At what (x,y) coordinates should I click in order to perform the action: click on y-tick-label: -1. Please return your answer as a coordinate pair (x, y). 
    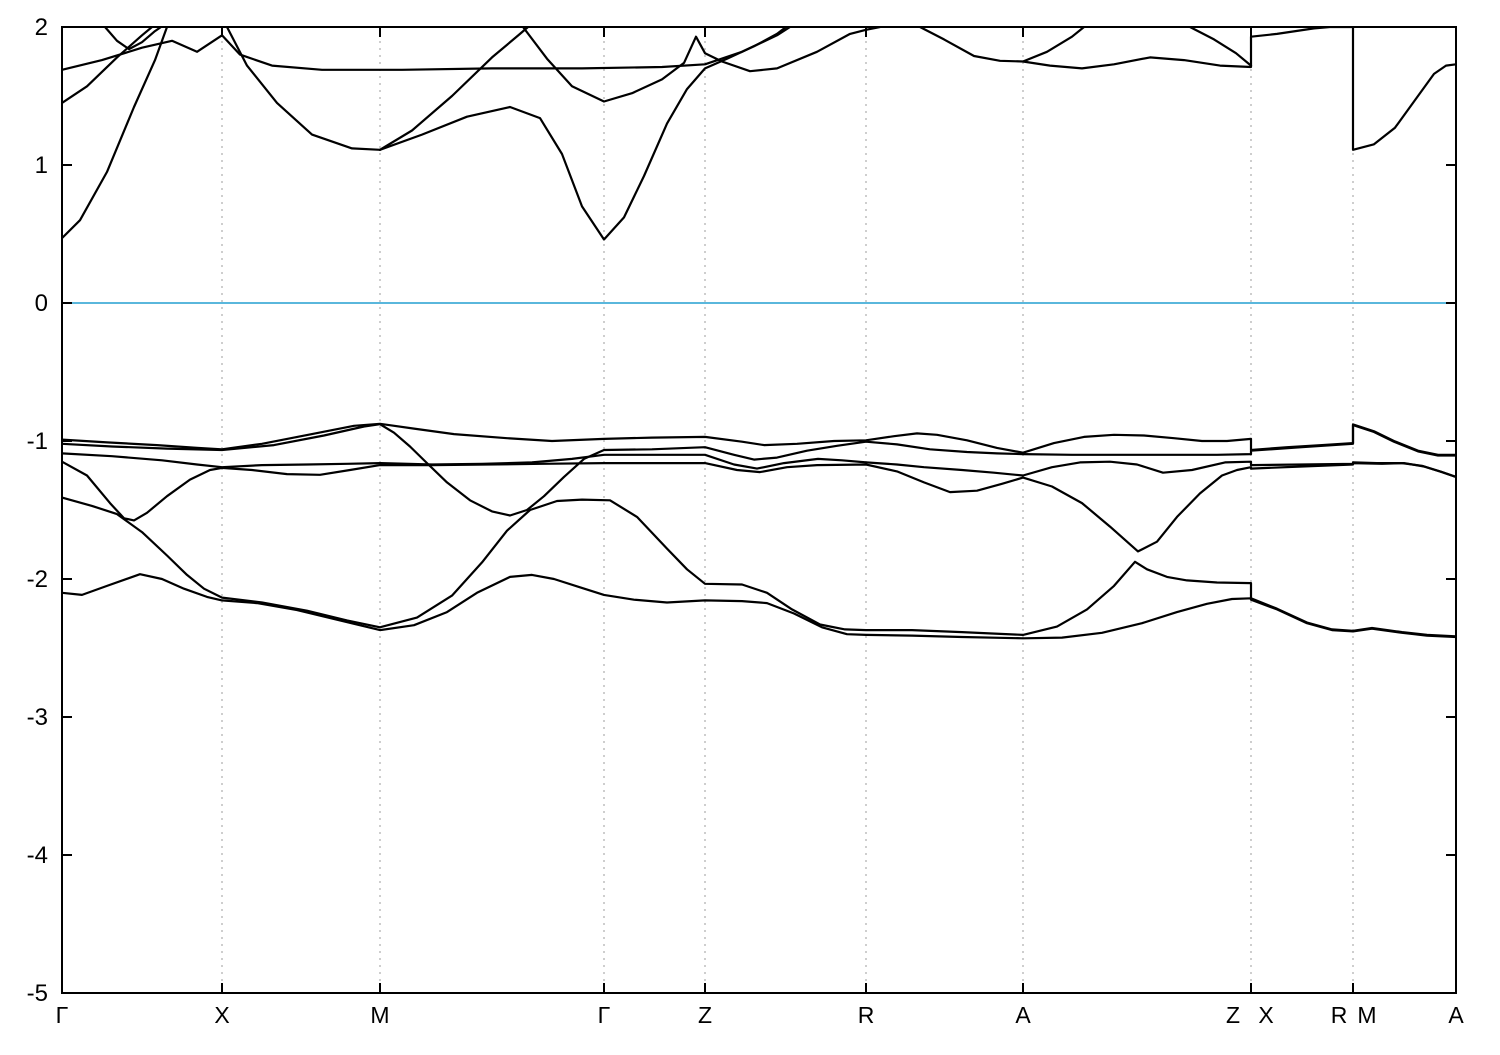
    Looking at the image, I should click on (37, 441).